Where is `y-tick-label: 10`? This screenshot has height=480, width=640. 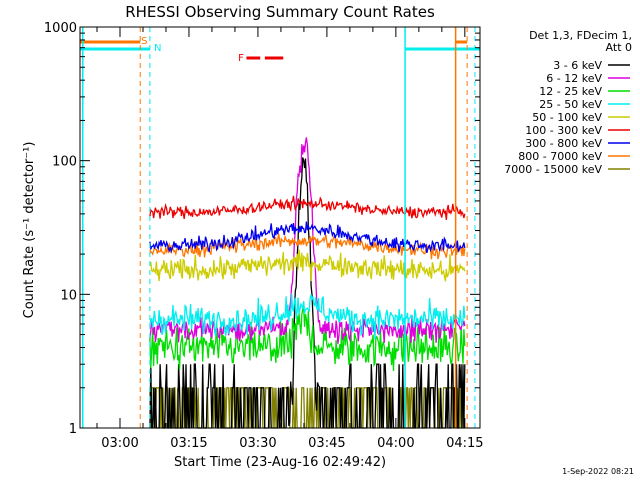
y-tick-label: 10 is located at coordinates (68, 295).